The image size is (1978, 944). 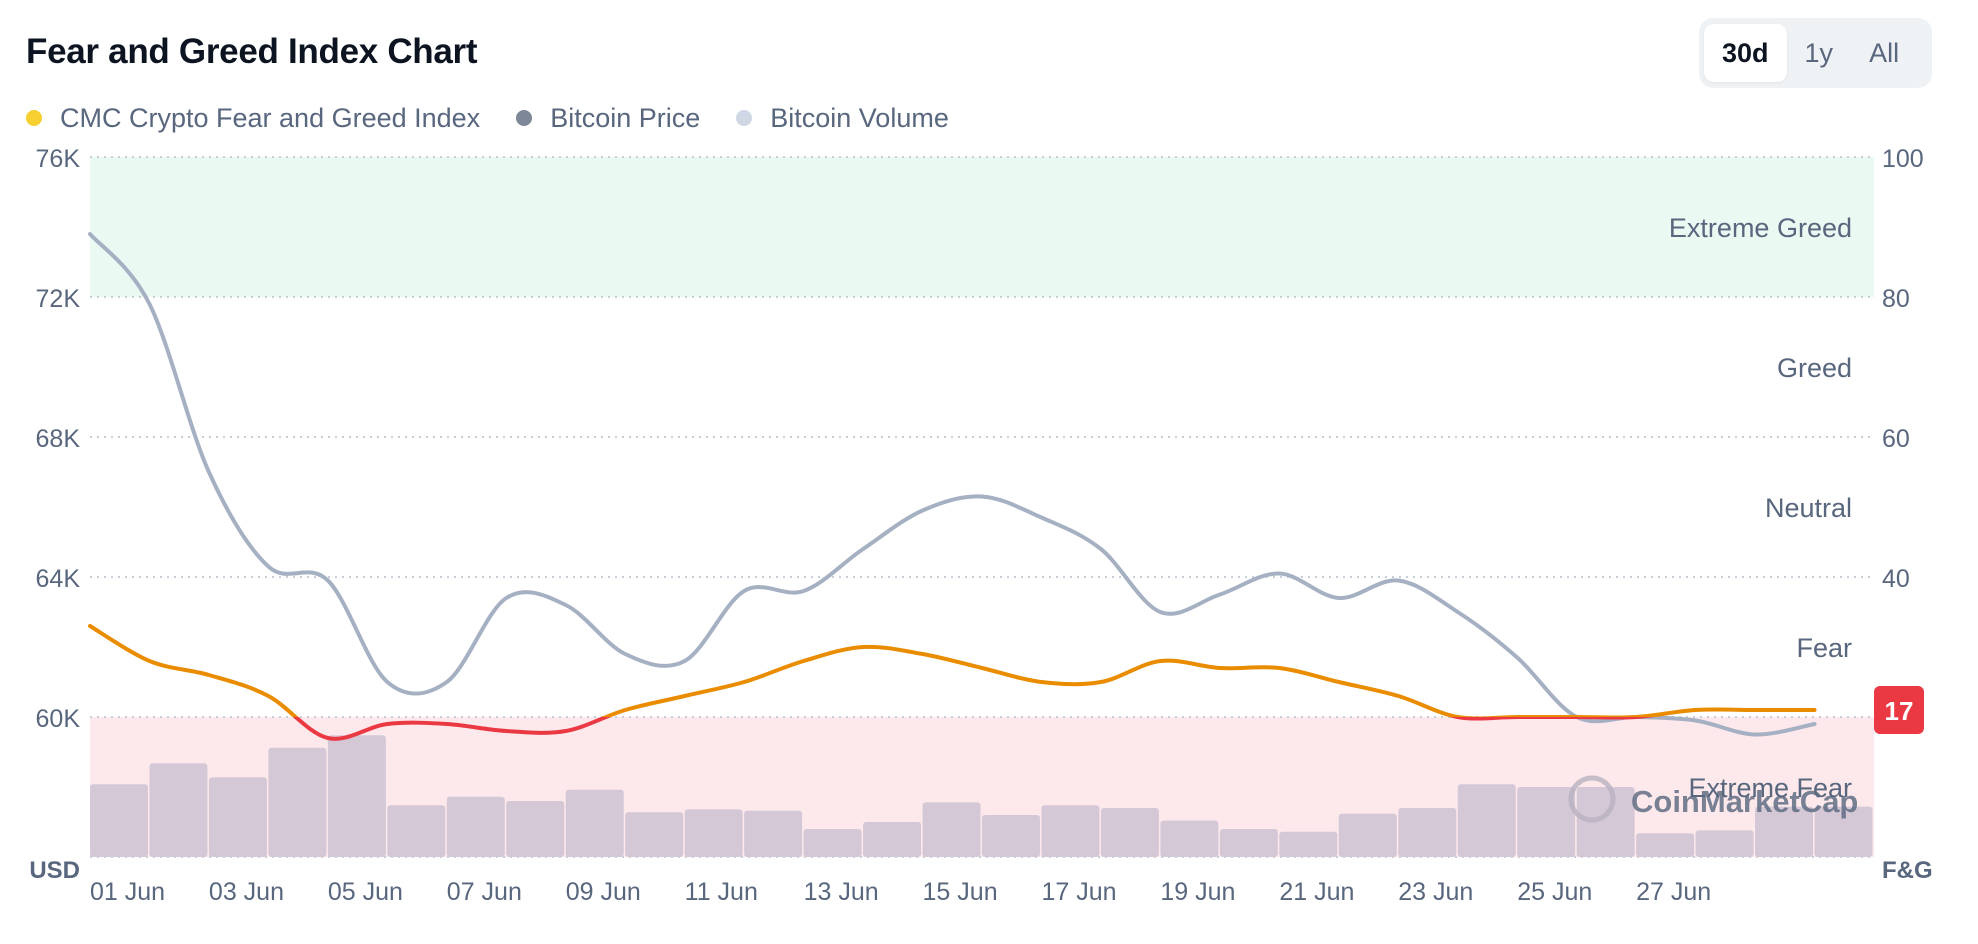 I want to click on fg-tick-label: 60, so click(x=1896, y=439).